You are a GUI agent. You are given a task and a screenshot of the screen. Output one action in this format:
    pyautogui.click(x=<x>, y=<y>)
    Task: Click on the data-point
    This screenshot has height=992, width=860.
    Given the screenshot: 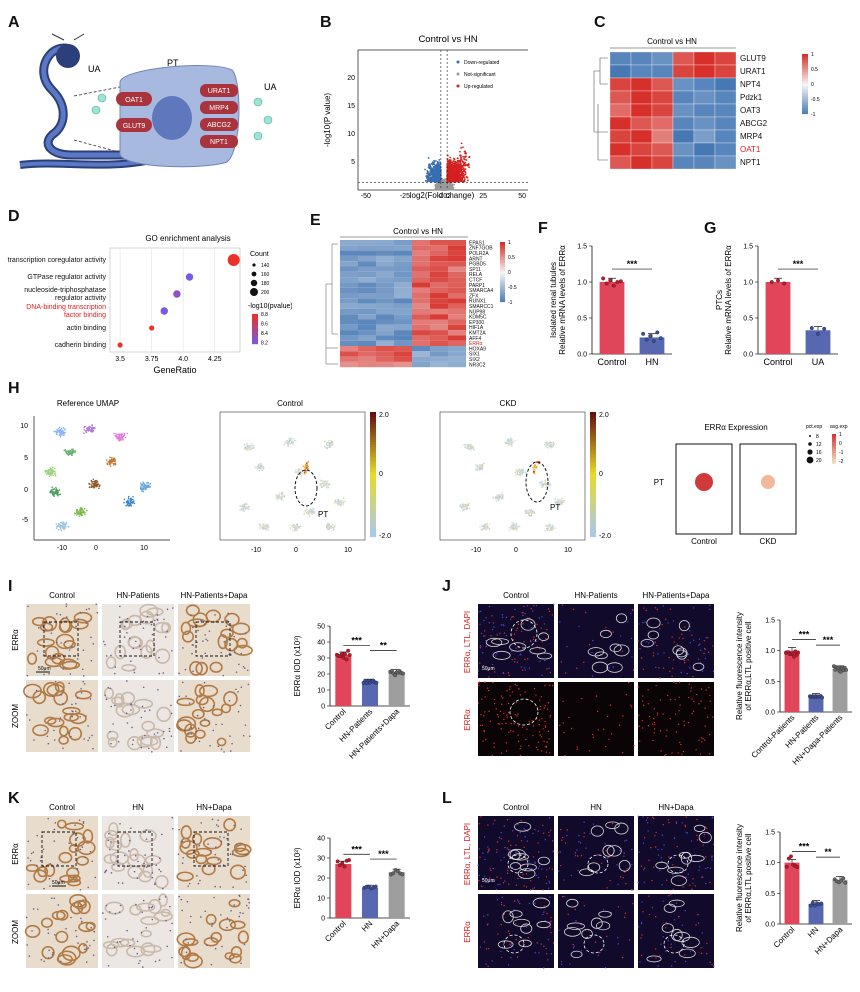 What is the action you would take?
    pyautogui.click(x=613, y=285)
    